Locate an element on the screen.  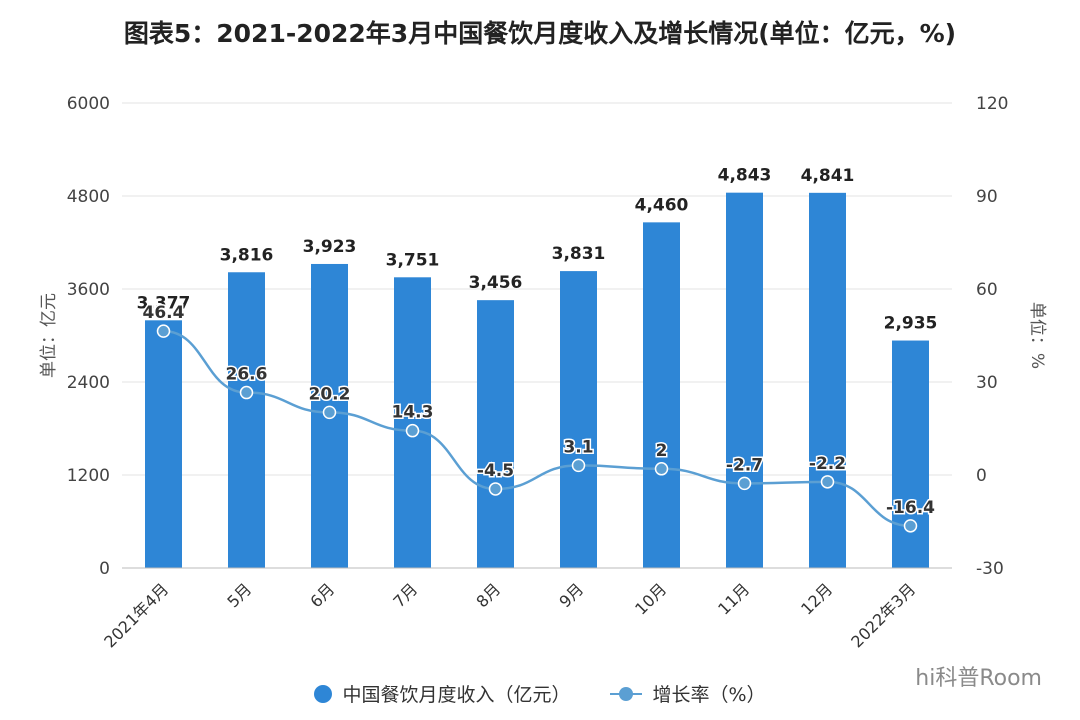
x-tick-label: 2022年3月 is located at coordinates (883, 615).